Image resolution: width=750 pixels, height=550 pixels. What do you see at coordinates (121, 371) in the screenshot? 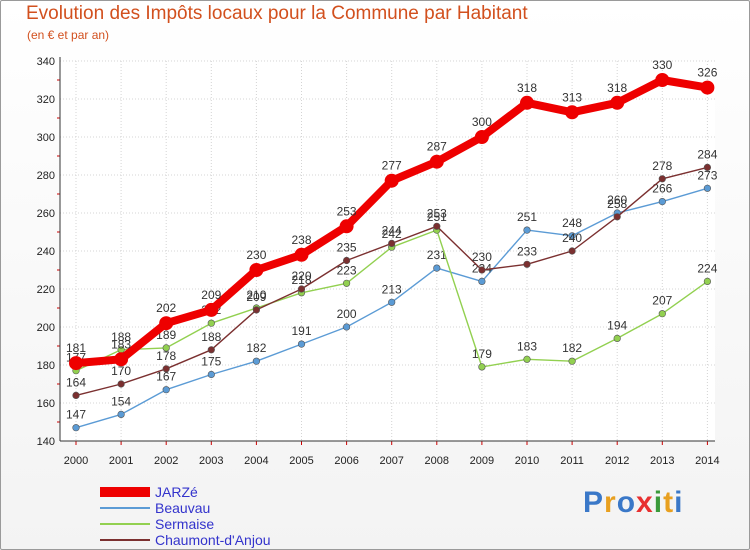
I see `data-label-chaumont-d-anjou: 170` at bounding box center [121, 371].